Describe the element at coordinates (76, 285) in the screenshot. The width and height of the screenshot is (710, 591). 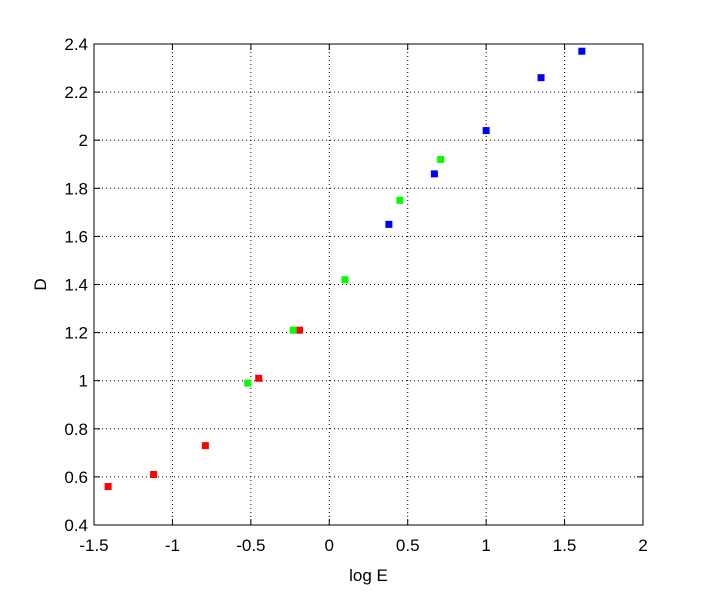
I see `y-tick-label: 1.4` at that location.